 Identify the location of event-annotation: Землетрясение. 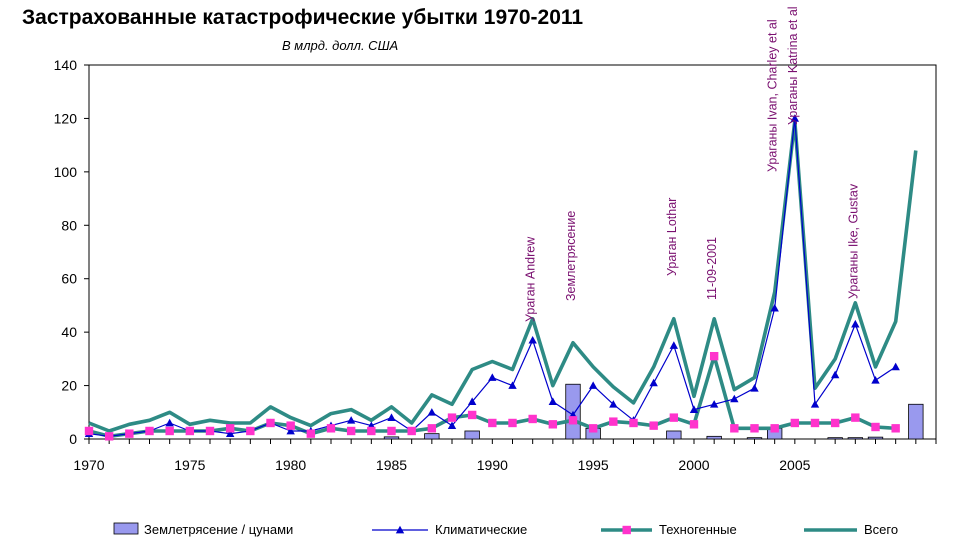
(571, 256).